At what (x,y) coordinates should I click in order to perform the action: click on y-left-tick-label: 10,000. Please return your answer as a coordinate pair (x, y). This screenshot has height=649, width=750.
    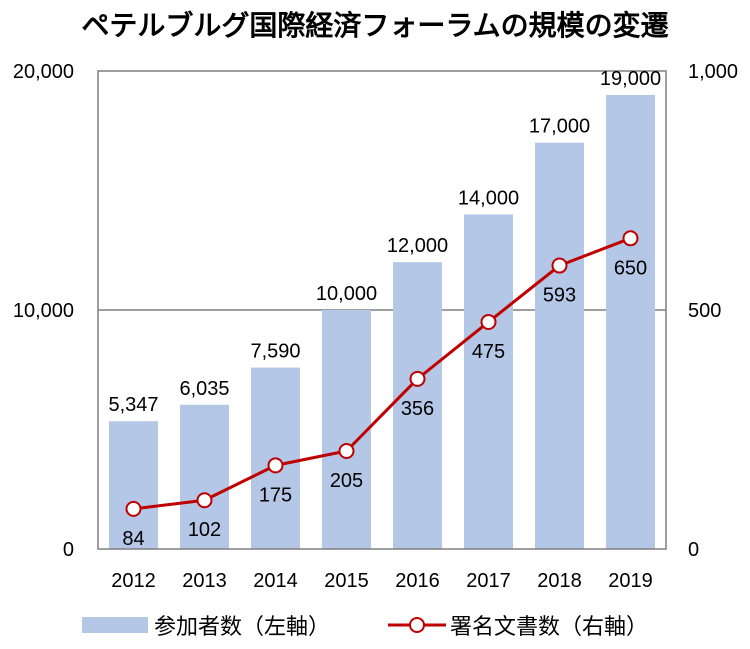
    Looking at the image, I should click on (43, 311).